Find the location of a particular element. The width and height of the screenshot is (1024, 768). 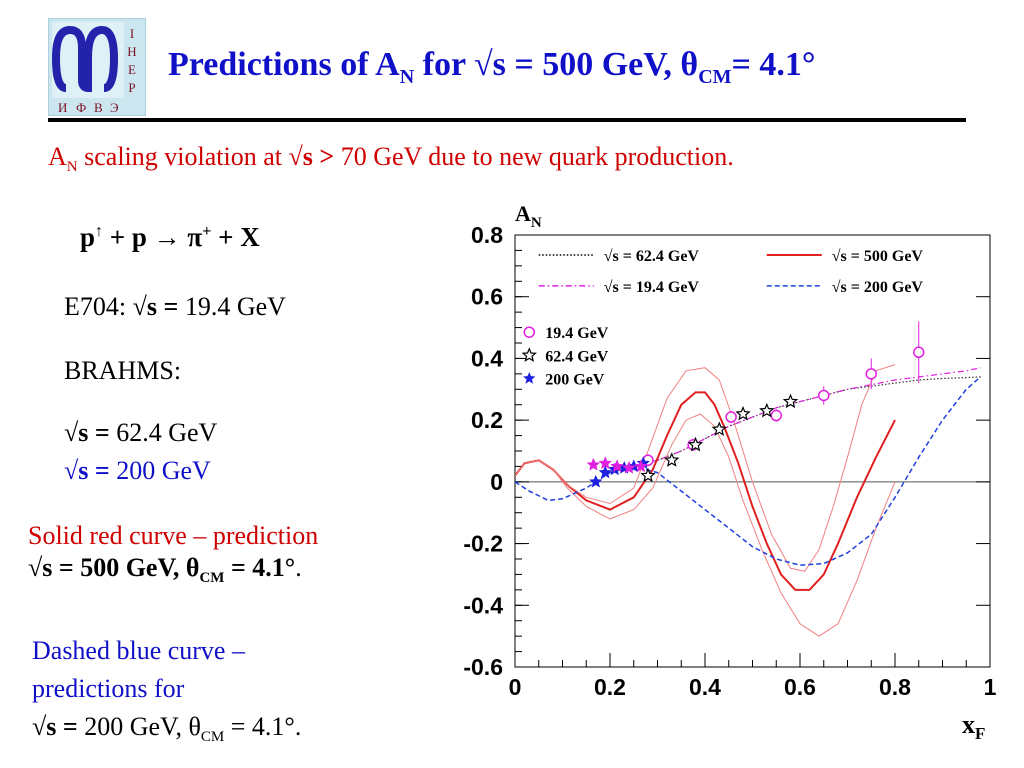

brahms-energy-1: √s = 62.4 GeV is located at coordinates (141, 432).